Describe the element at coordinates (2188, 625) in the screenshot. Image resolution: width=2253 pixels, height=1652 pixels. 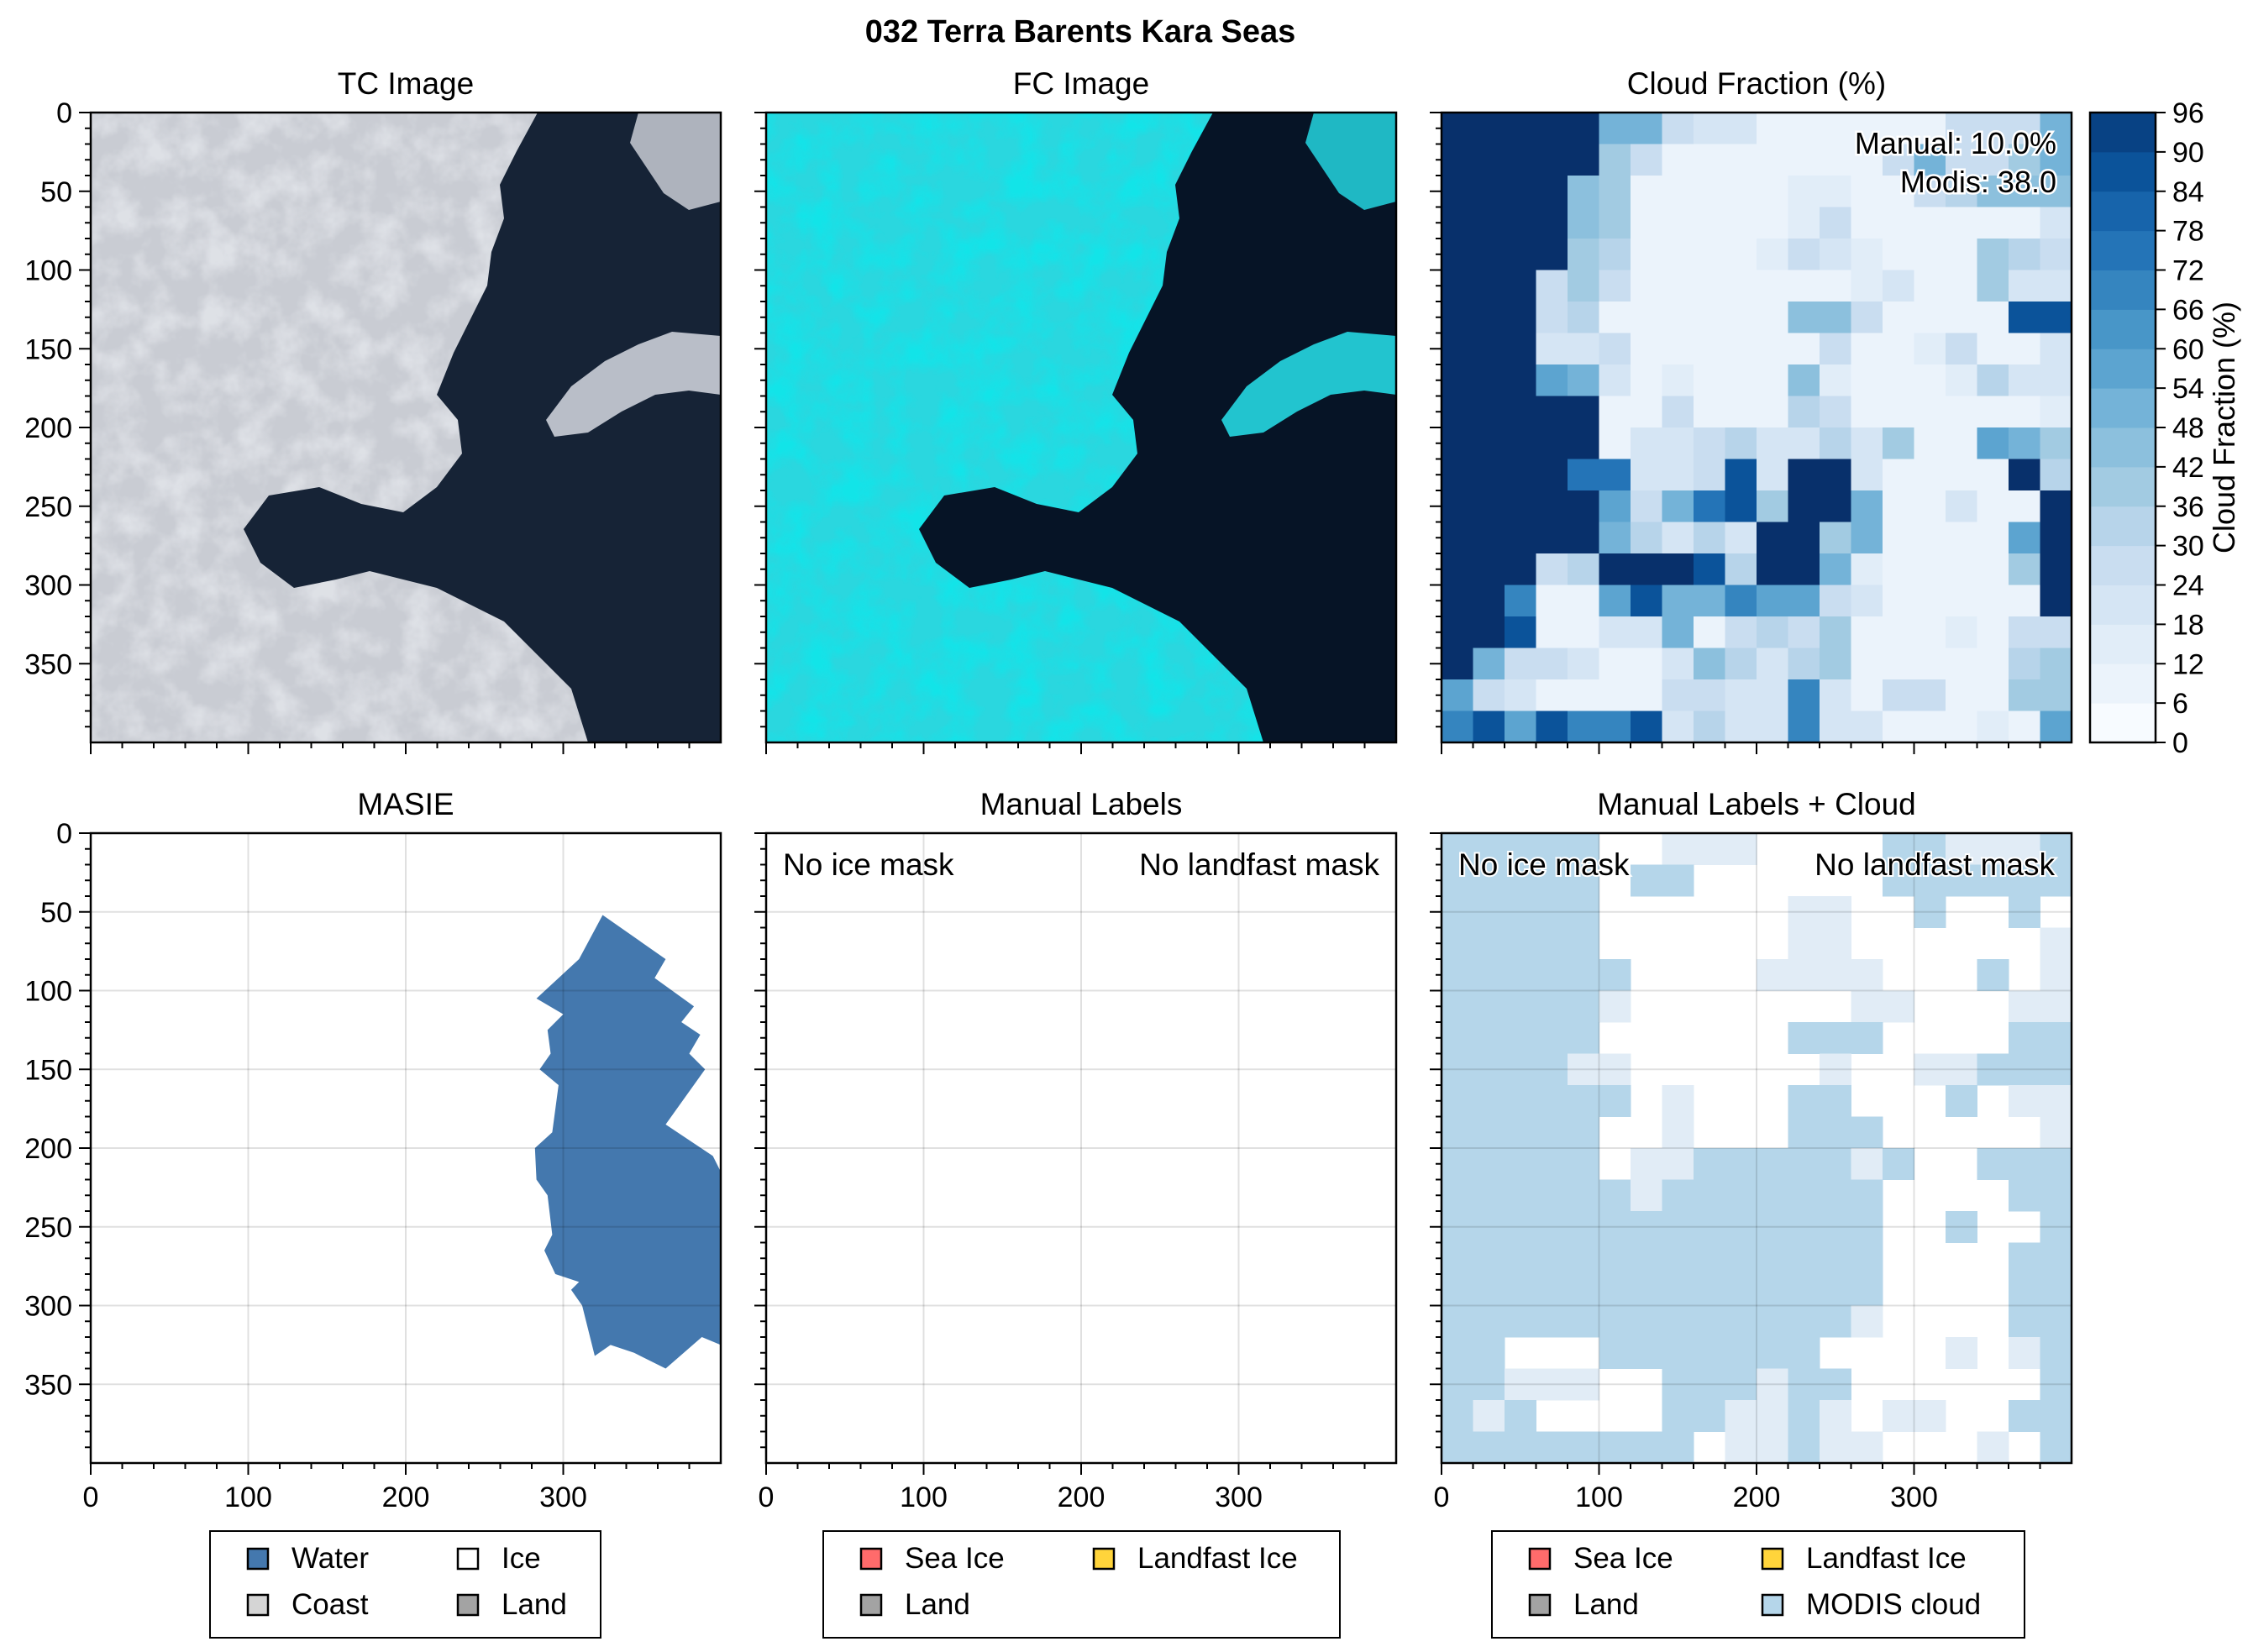
I see `colorbar-tick-label: 18` at that location.